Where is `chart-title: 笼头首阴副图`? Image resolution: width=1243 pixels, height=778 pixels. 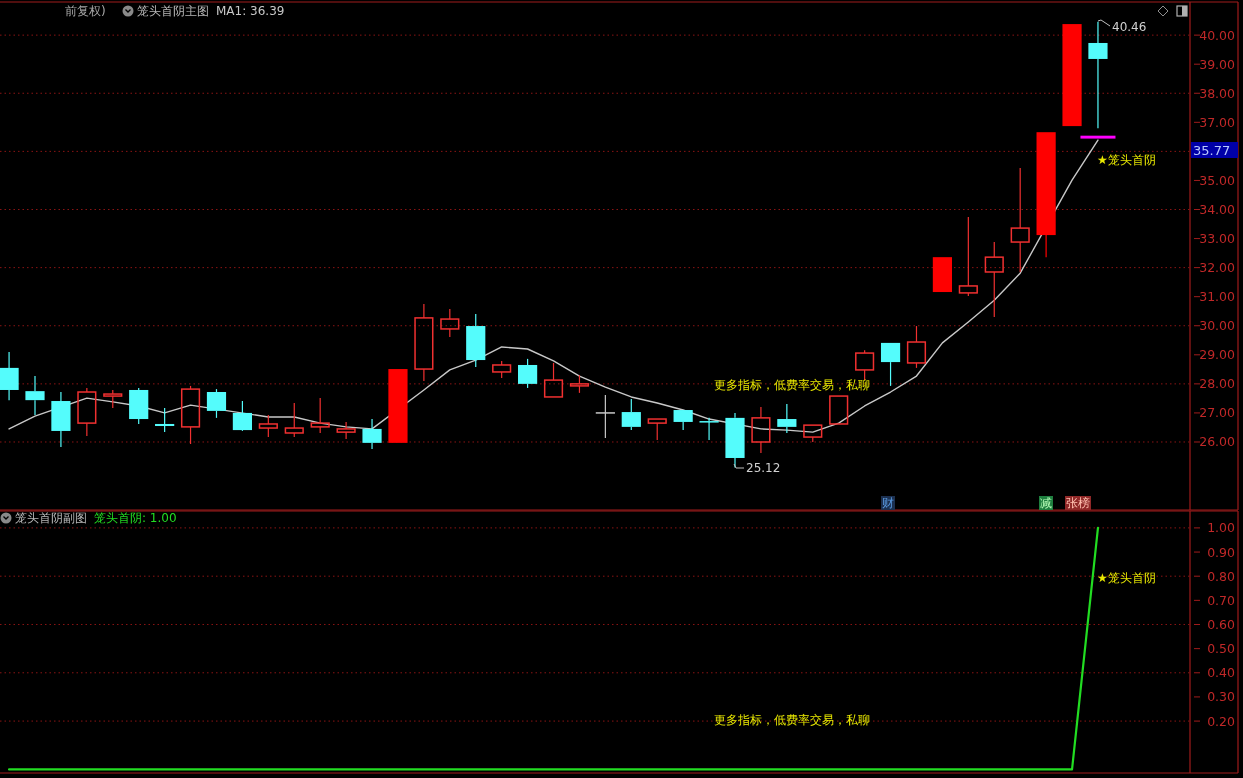 chart-title: 笼头首阴副图 is located at coordinates (51, 518).